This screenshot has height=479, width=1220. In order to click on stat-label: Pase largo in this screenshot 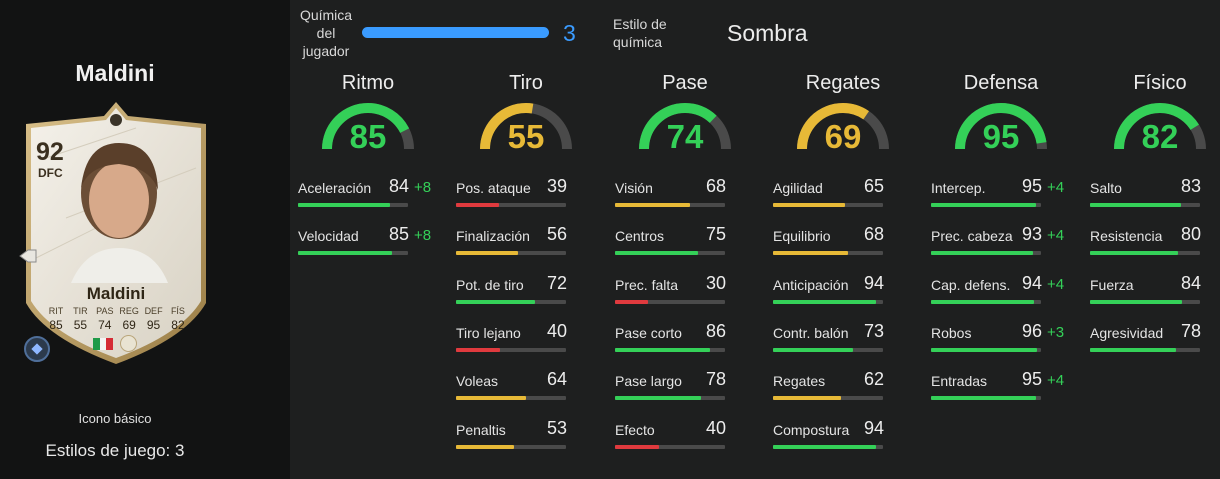, I will do `click(648, 381)`.